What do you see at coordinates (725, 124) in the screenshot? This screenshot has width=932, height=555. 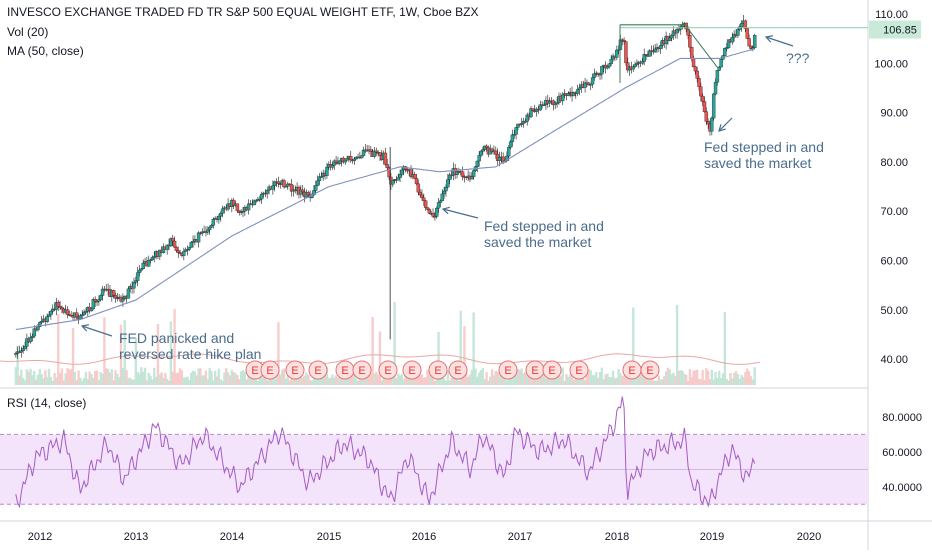 I see `arrow-fed-2018` at bounding box center [725, 124].